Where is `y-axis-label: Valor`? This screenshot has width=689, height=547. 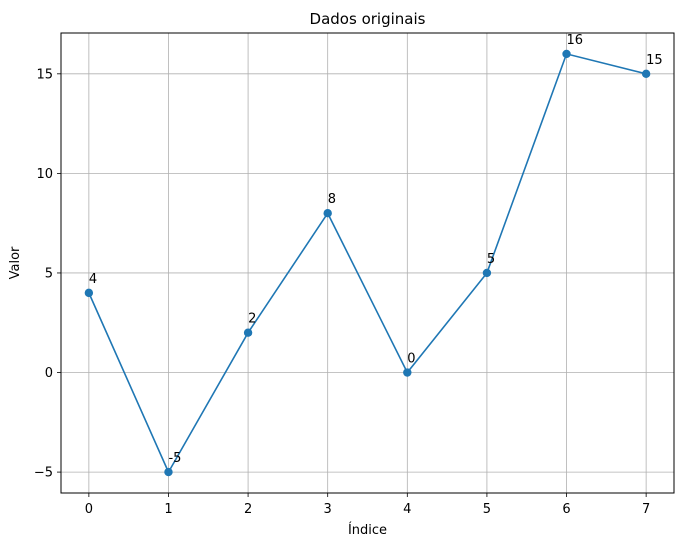
y-axis-label: Valor is located at coordinates (15, 262).